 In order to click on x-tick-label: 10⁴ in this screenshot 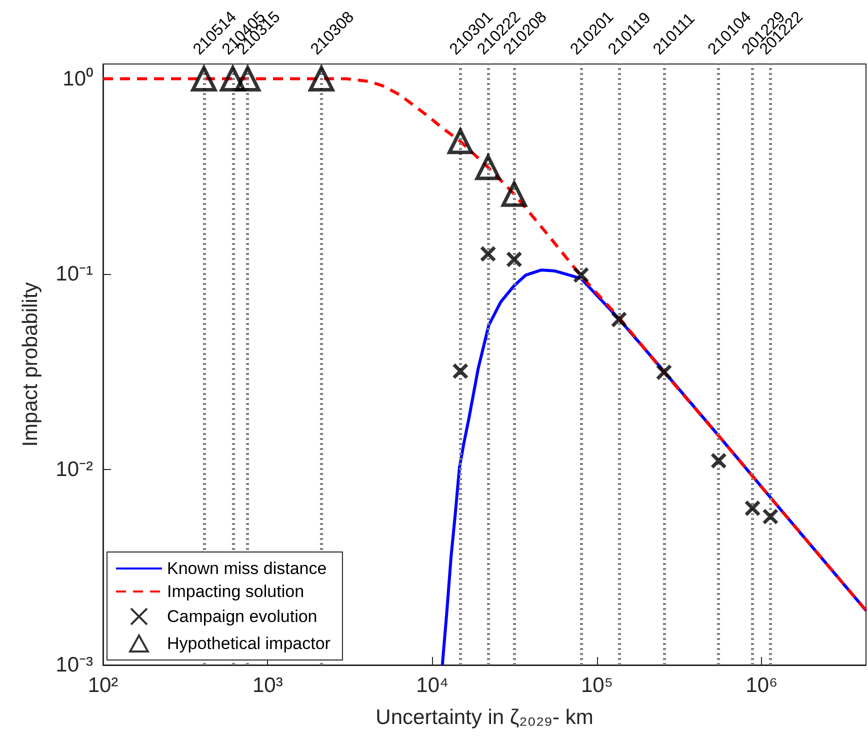, I will do `click(432, 685)`.